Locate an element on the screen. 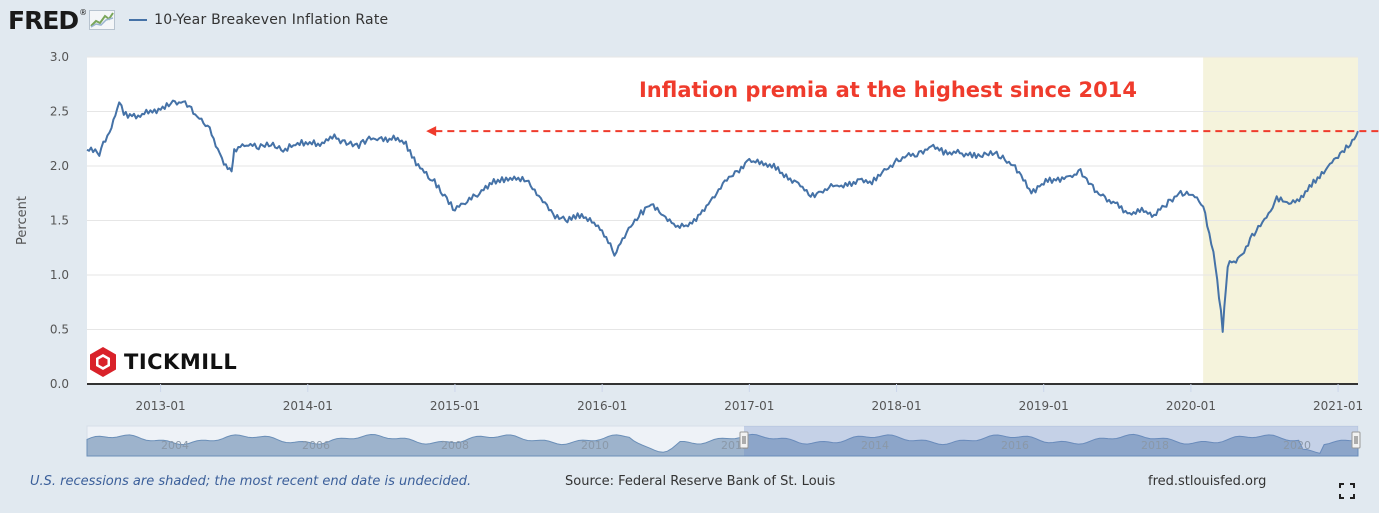  y-tick-label: 1.0 is located at coordinates (59, 275).